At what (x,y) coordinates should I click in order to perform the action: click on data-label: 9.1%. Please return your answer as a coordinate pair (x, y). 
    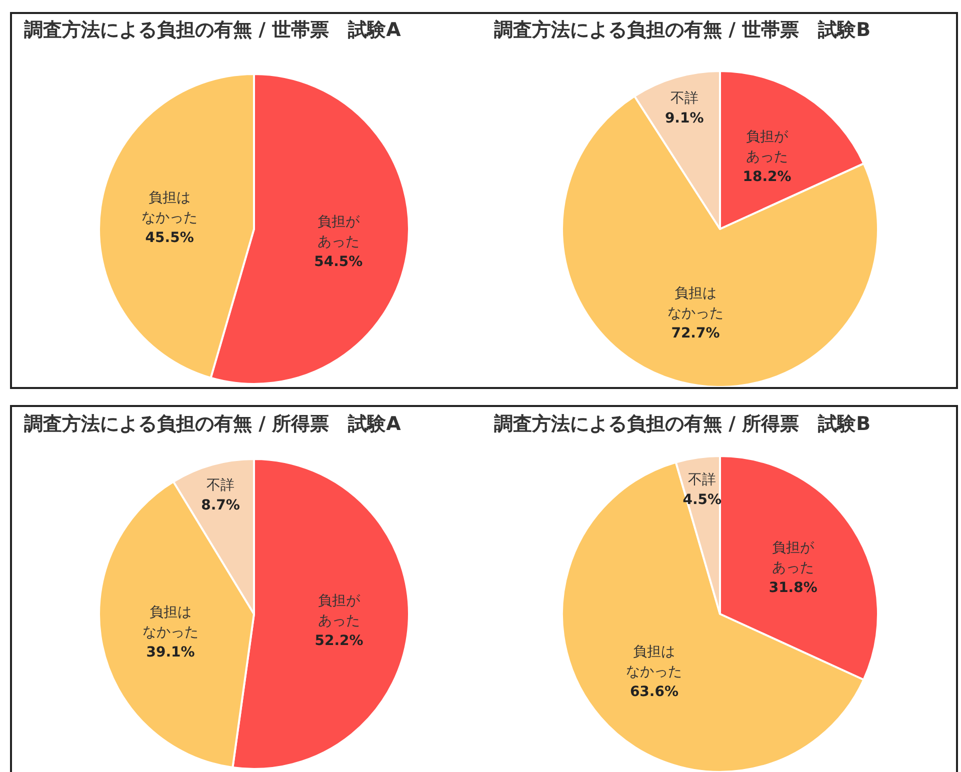
    Looking at the image, I should click on (684, 118).